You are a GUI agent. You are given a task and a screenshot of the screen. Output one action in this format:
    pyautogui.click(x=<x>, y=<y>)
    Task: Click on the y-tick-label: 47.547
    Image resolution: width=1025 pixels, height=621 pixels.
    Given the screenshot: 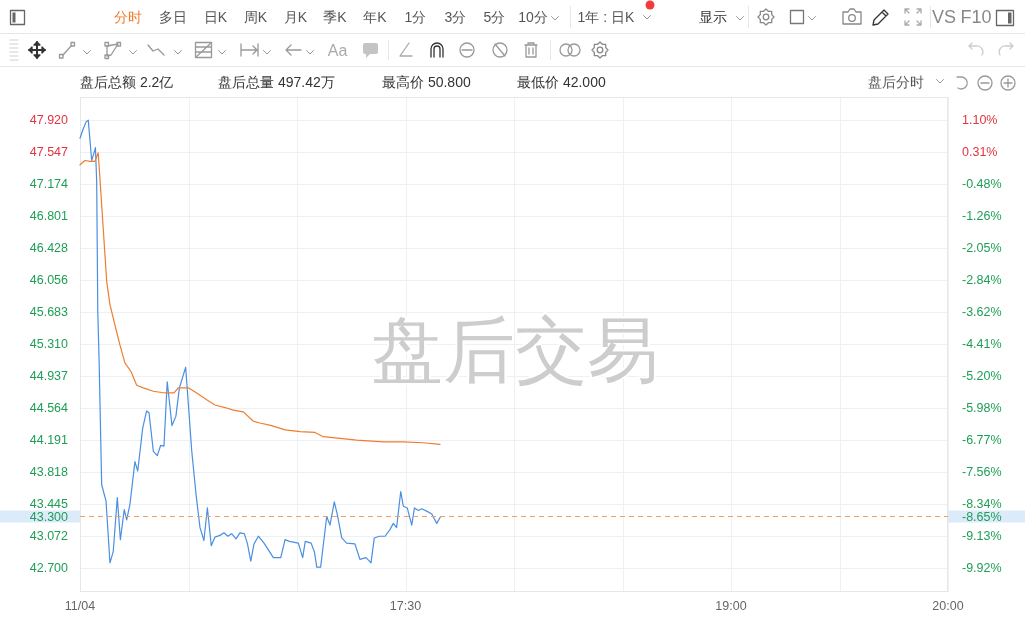 What is the action you would take?
    pyautogui.click(x=49, y=152)
    